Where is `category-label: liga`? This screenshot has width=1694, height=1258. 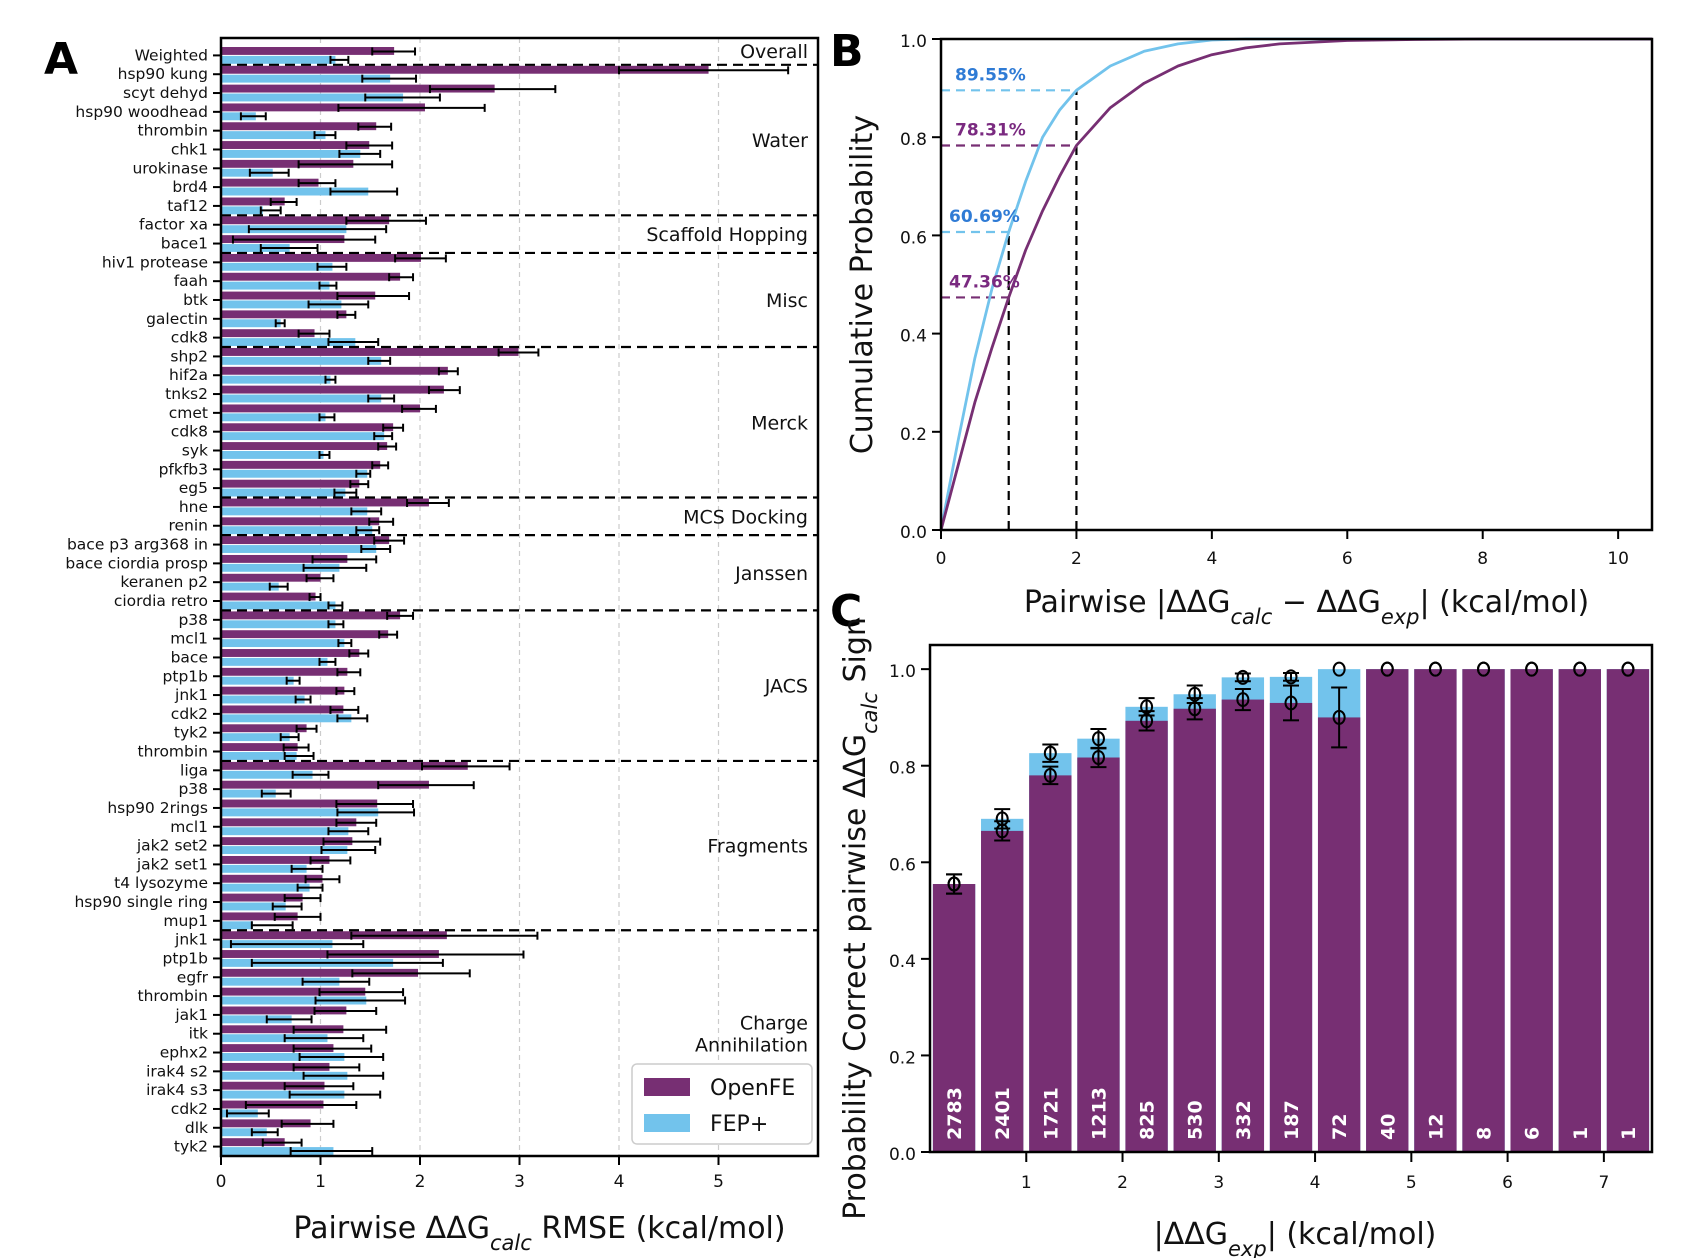 category-label: liga is located at coordinates (194, 770).